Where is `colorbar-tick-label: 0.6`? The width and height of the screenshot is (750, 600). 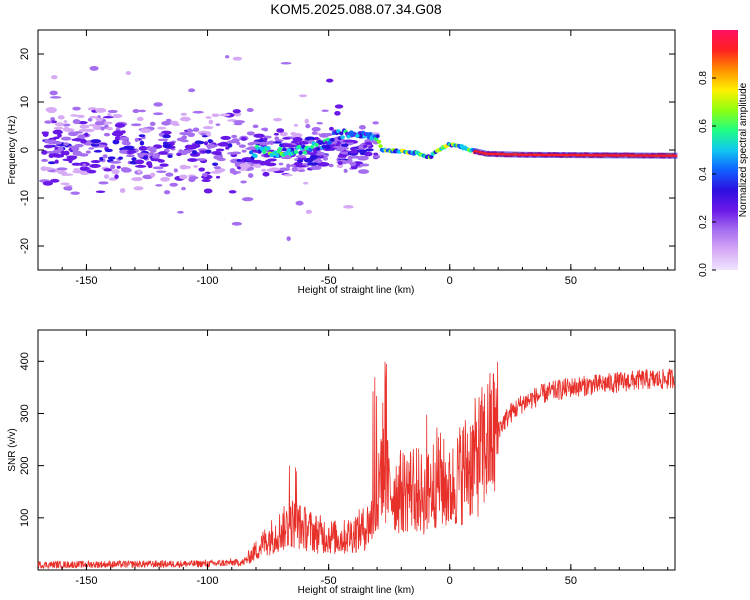
colorbar-tick-label: 0.6 is located at coordinates (703, 126).